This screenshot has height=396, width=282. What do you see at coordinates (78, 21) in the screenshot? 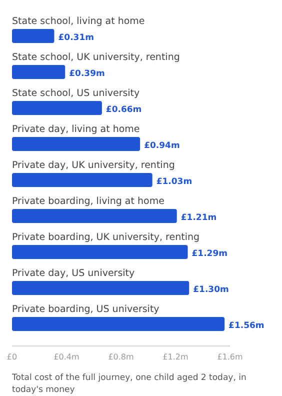
I see `y-tick-label: State school, living at home` at bounding box center [78, 21].